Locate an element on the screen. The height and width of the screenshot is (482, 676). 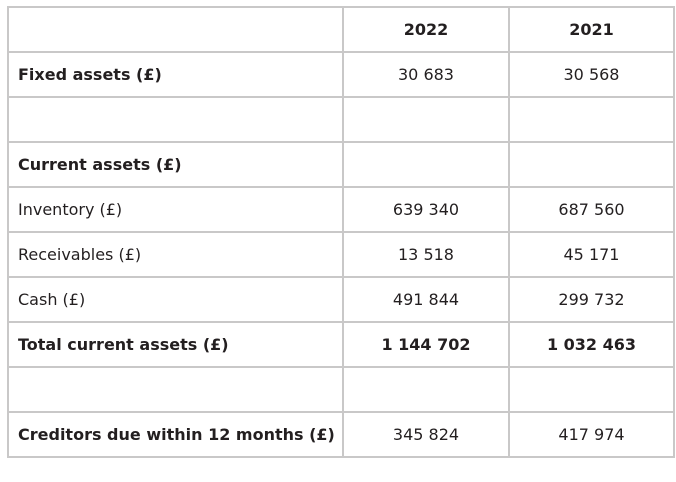
row-label-cell: Fixed assets (£) is located at coordinates (175, 74).